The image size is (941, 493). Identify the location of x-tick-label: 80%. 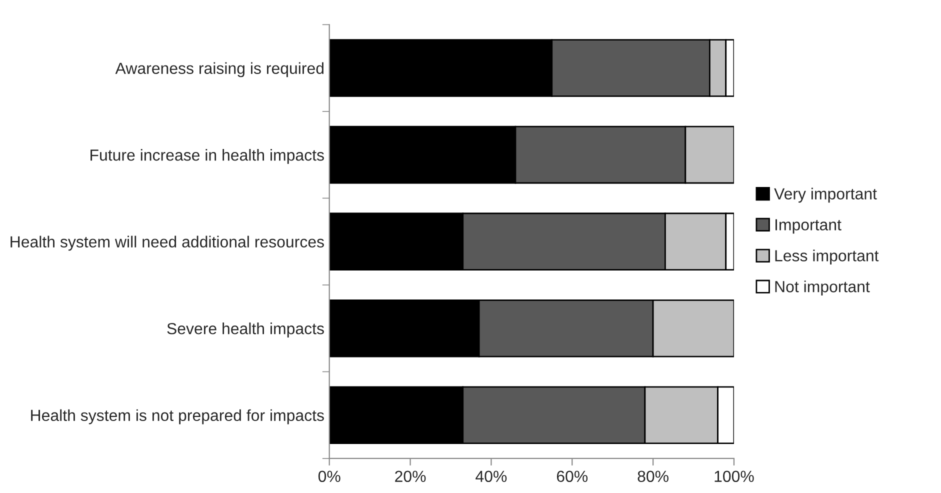
(653, 476).